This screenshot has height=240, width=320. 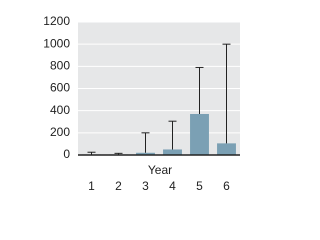 What do you see at coordinates (118, 186) in the screenshot?
I see `x-tick-label: 2` at bounding box center [118, 186].